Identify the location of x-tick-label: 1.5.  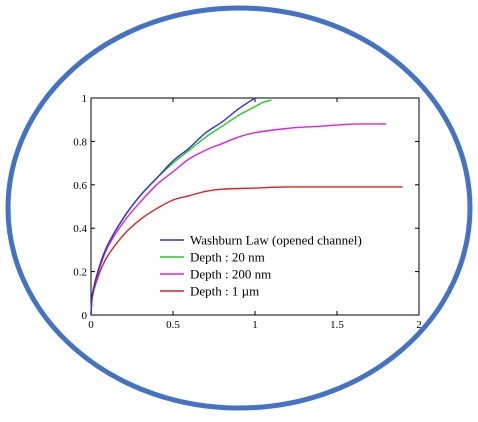
(337, 325).